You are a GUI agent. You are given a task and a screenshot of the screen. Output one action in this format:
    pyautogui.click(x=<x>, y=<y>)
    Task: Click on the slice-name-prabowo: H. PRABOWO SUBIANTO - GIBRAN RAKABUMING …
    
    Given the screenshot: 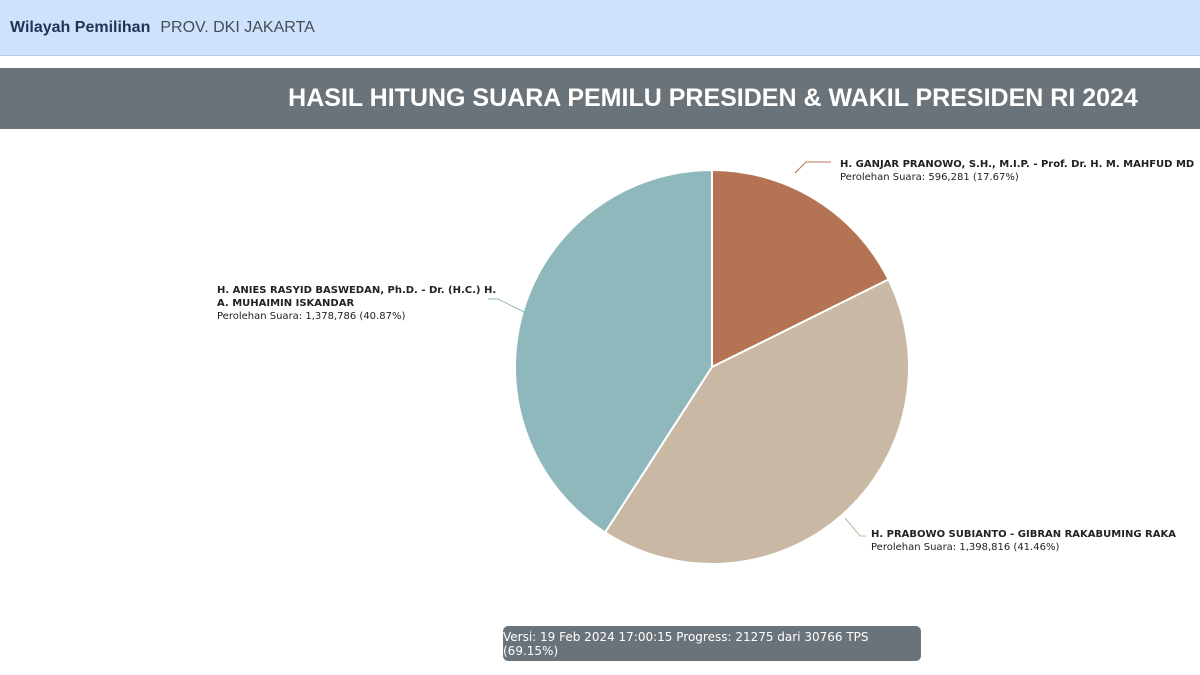 What is the action you would take?
    pyautogui.click(x=1023, y=534)
    